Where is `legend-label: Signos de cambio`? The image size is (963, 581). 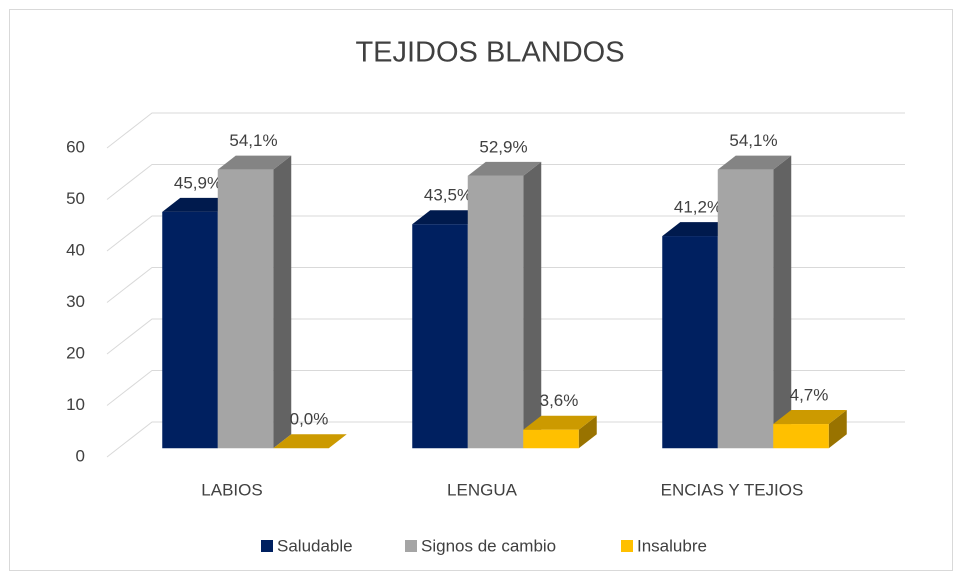
legend-label: Signos de cambio is located at coordinates (488, 545).